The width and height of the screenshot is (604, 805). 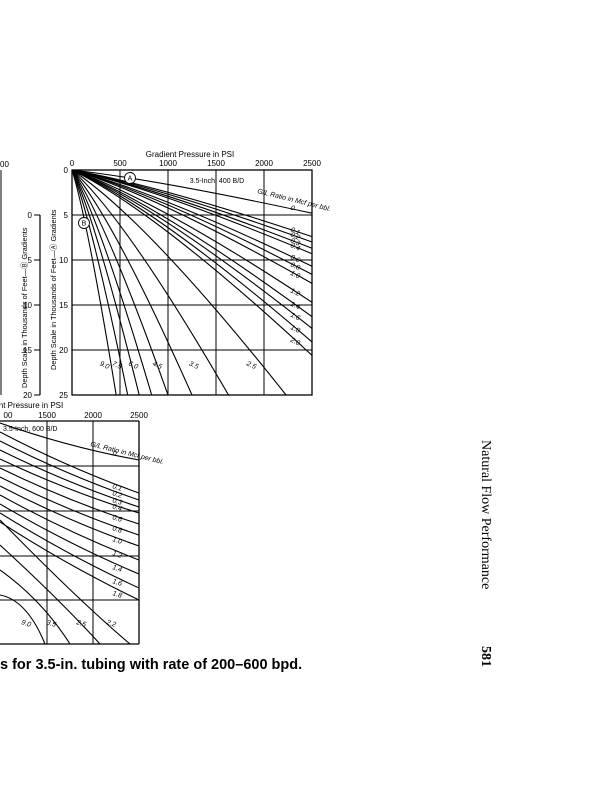 I want to click on page-number: 581, so click(x=485, y=656).